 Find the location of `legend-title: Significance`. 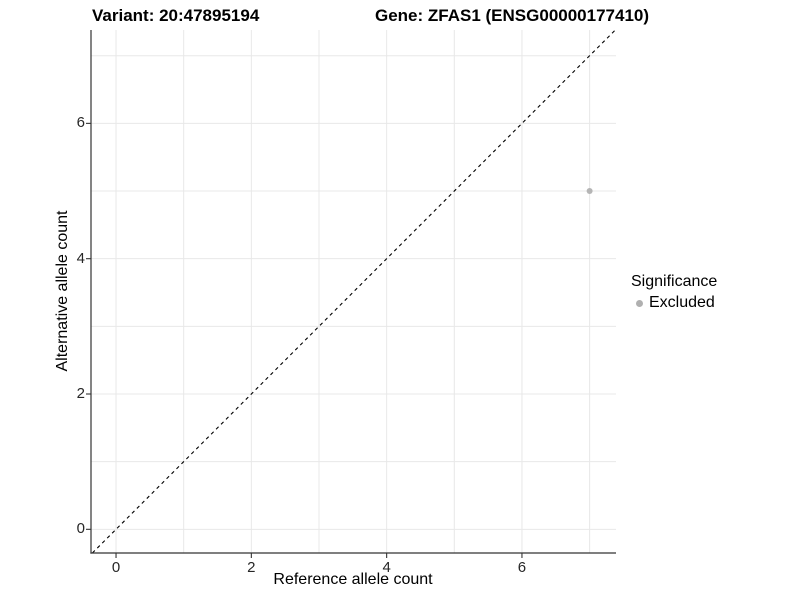

legend-title: Significance is located at coordinates (674, 281).